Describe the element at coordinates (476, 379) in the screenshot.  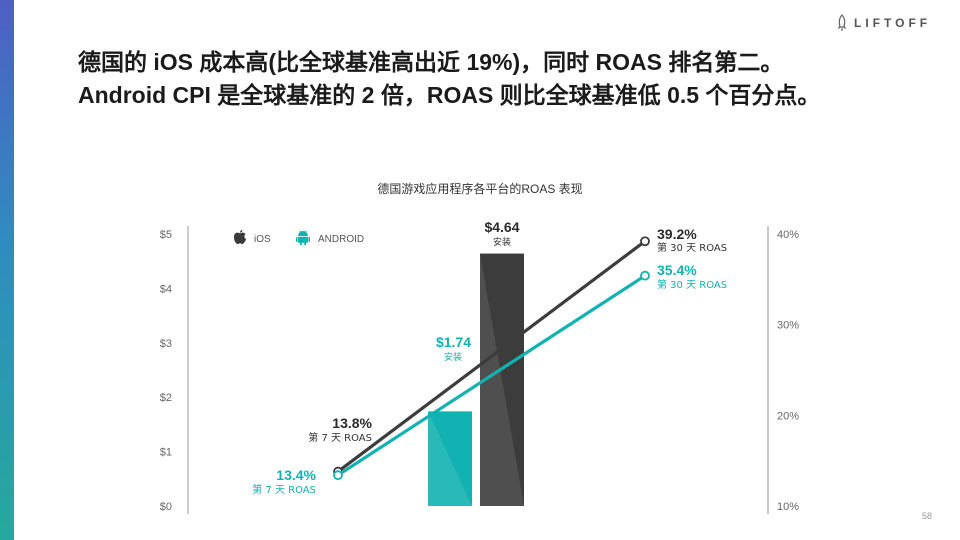
I see `bars` at that location.